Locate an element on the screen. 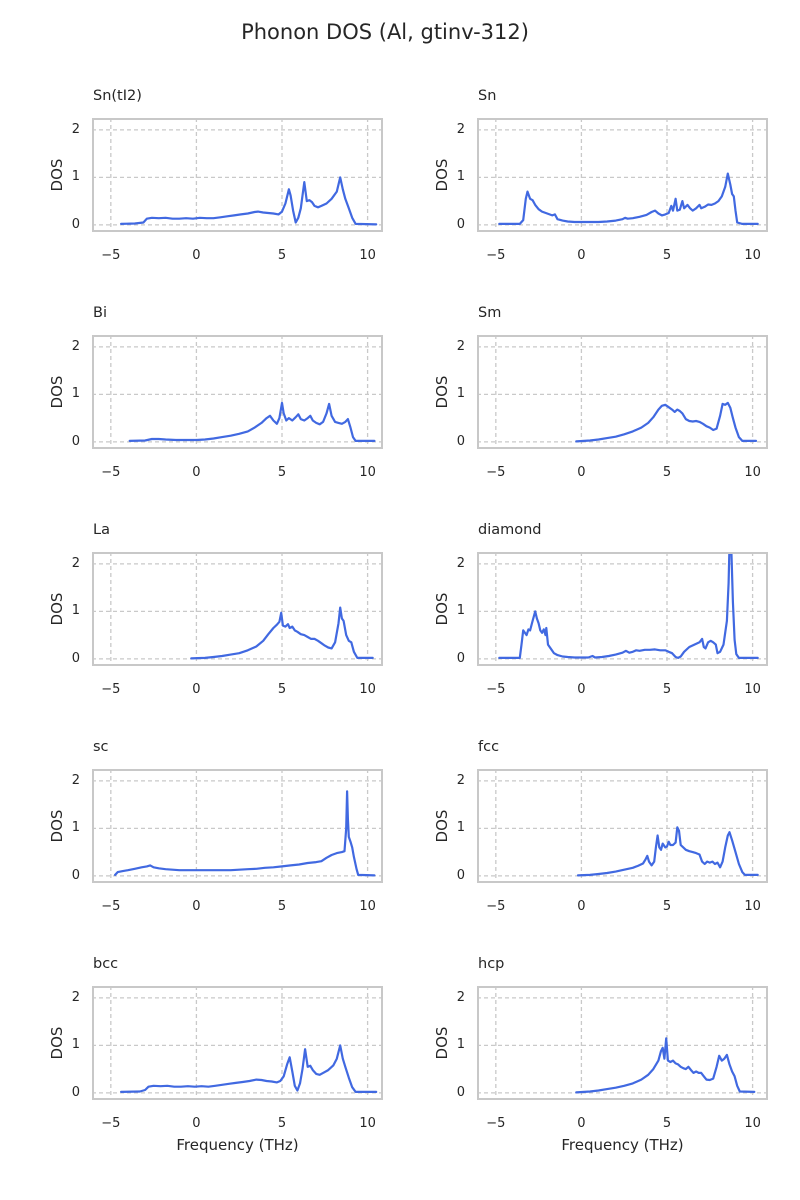  subplot-title-sn: Sn is located at coordinates (487, 96).